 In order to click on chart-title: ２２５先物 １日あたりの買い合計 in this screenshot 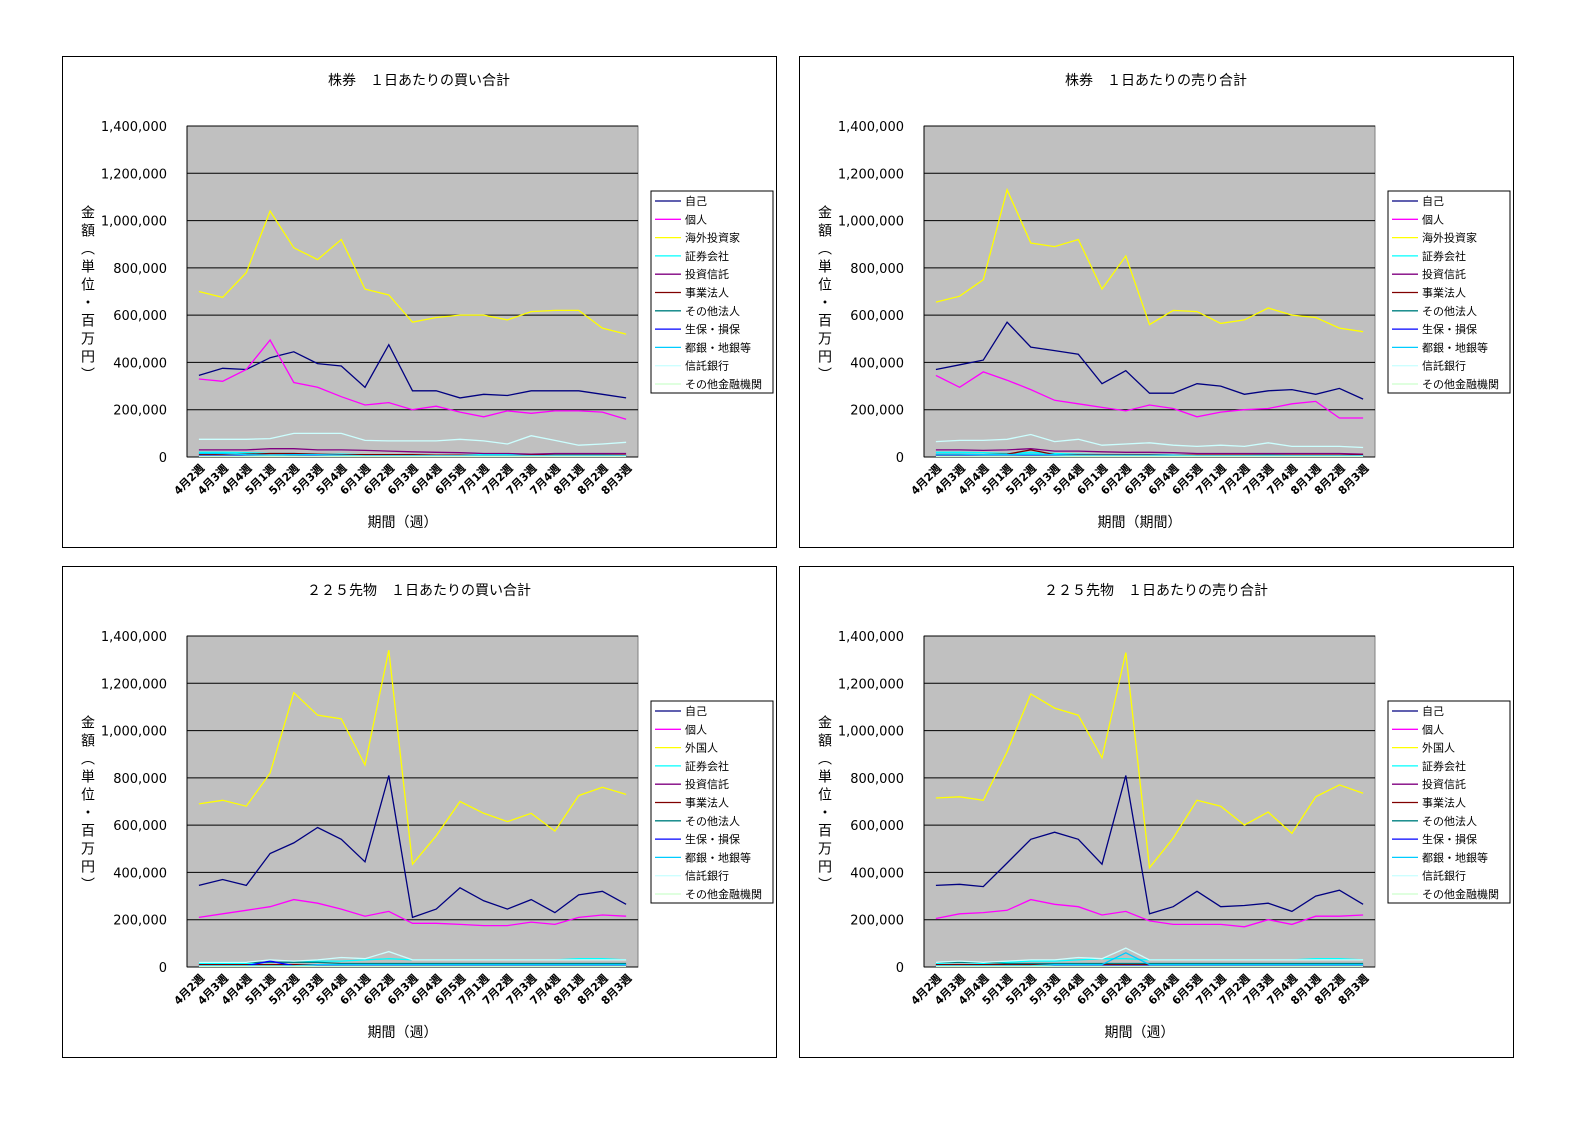, I will do `click(419, 591)`.